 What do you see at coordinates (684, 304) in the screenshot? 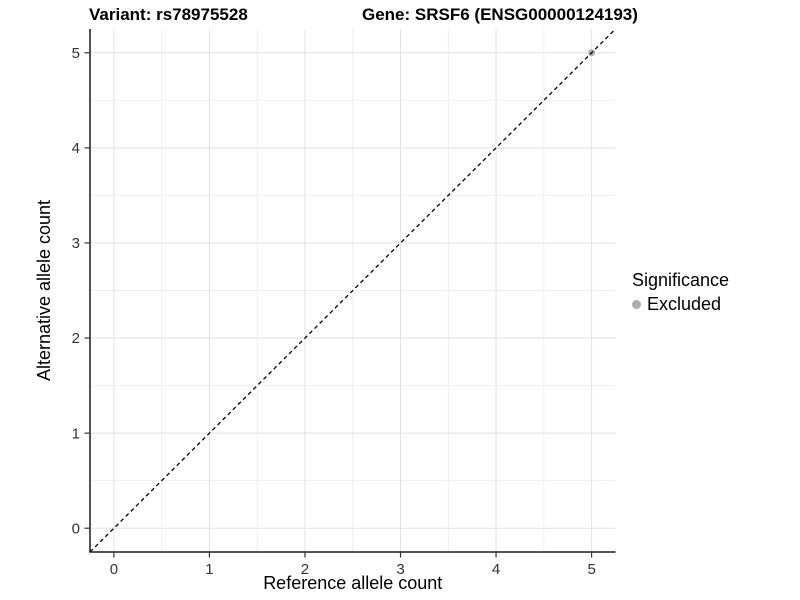
I see `legend-item-label: Excluded` at bounding box center [684, 304].